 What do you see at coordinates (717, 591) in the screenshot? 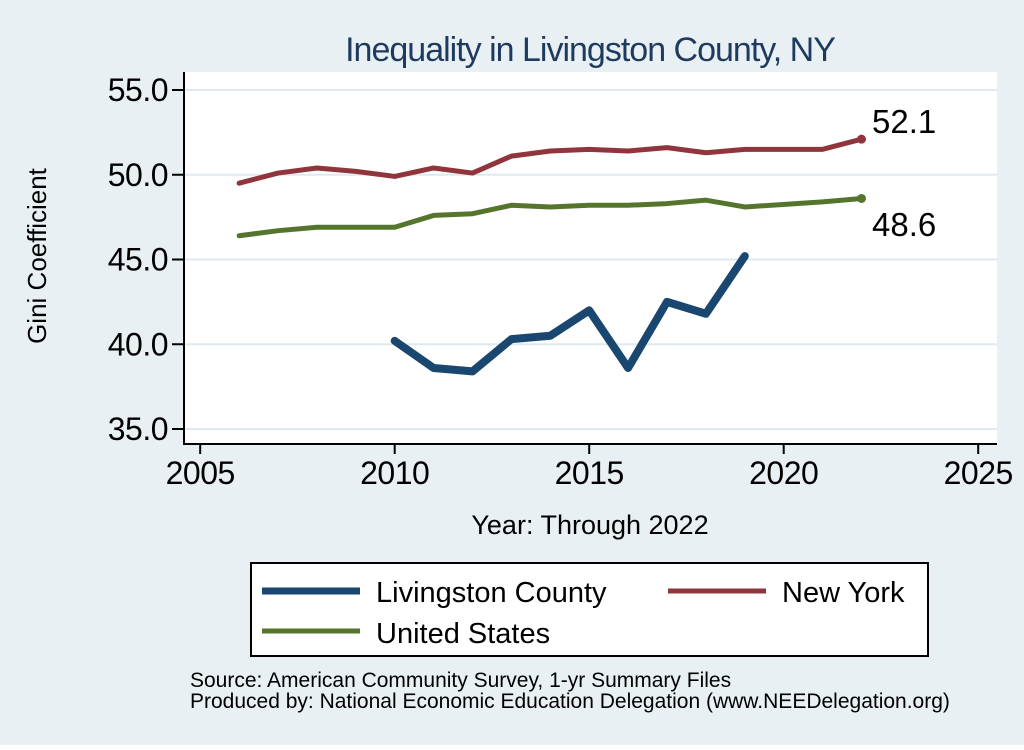
I see `new-york-line-swatch` at bounding box center [717, 591].